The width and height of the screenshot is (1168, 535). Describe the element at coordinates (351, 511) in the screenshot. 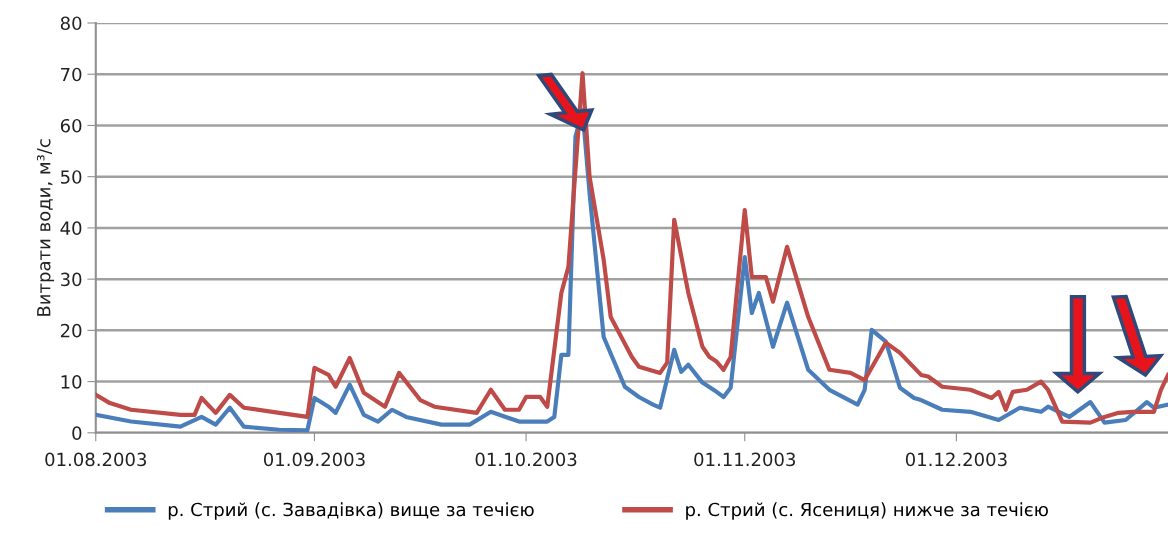

I see `legend-label: р. Стрий (с. Завадівка) вище за течією` at that location.